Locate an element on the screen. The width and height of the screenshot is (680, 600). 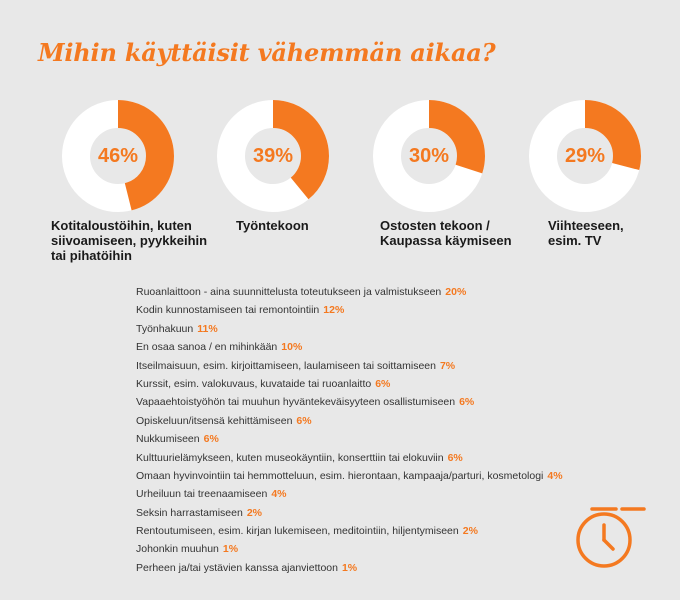
donut-chart: 29% is located at coordinates (585, 156).